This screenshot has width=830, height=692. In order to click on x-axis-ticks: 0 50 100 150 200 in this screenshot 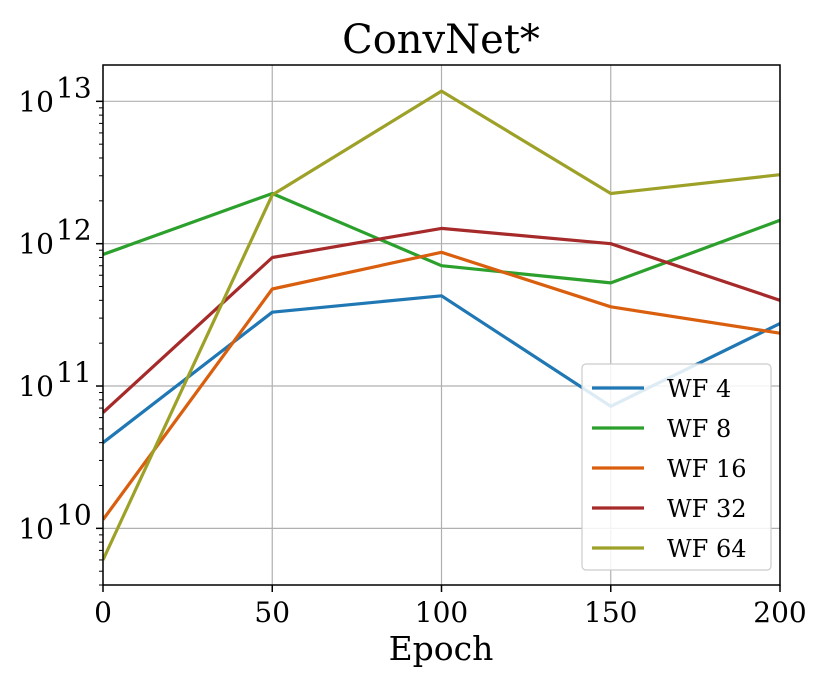, I will do `click(450, 607)`.